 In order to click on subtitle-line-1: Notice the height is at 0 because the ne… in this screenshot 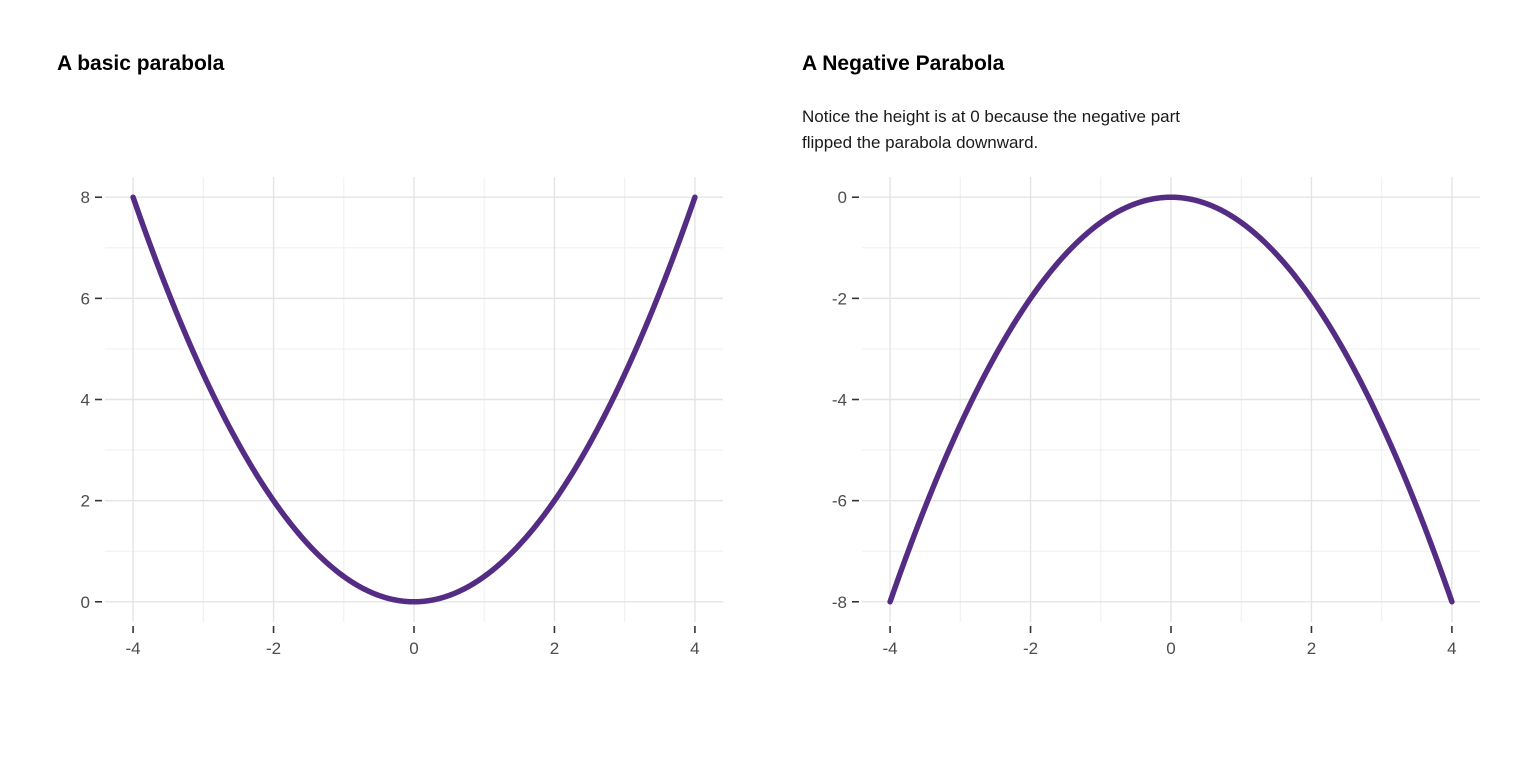, I will do `click(991, 116)`.